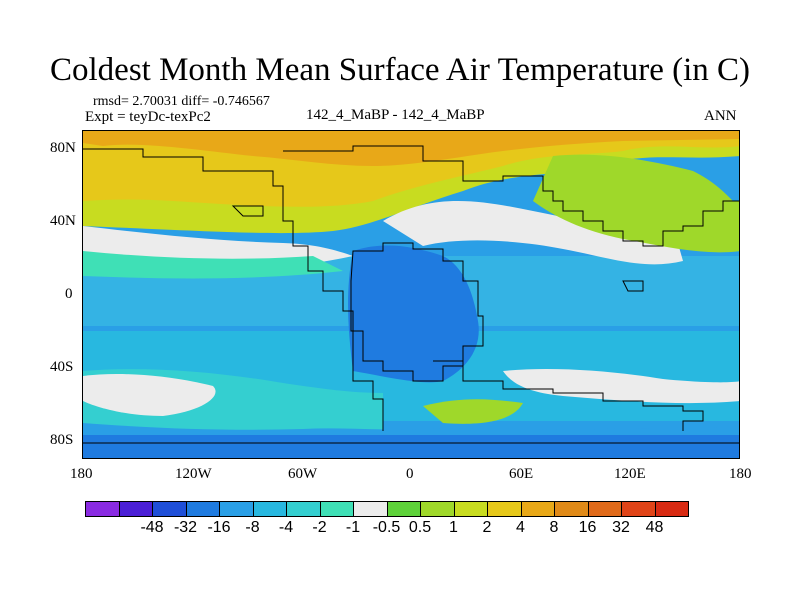  I want to click on colorbar-label: 2, so click(487, 527).